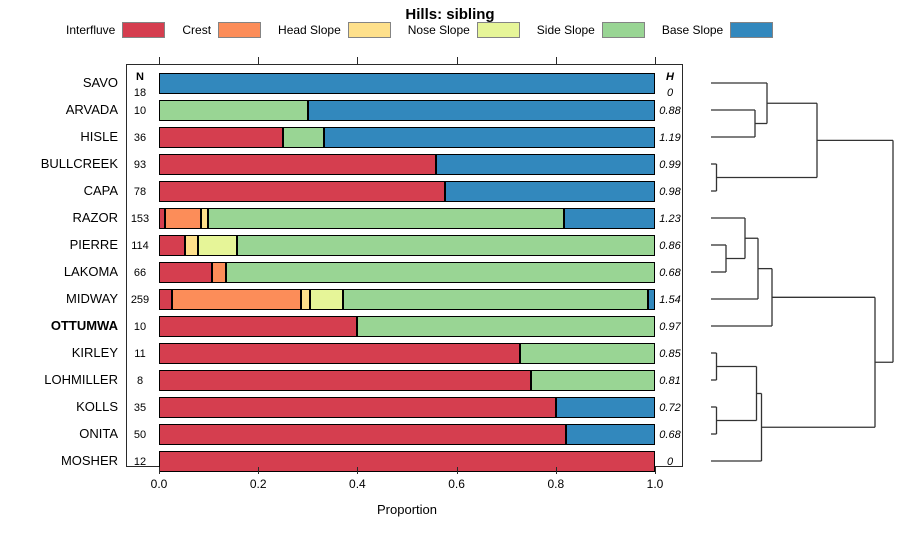 The image size is (900, 540). What do you see at coordinates (670, 408) in the screenshot?
I see `h-value: 0.72` at bounding box center [670, 408].